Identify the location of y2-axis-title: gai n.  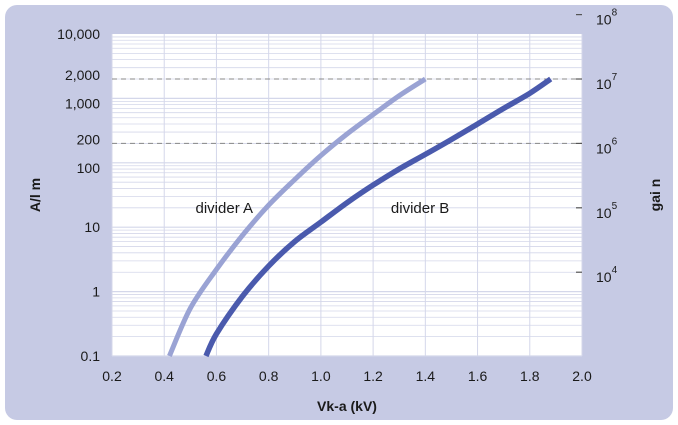
(655, 195).